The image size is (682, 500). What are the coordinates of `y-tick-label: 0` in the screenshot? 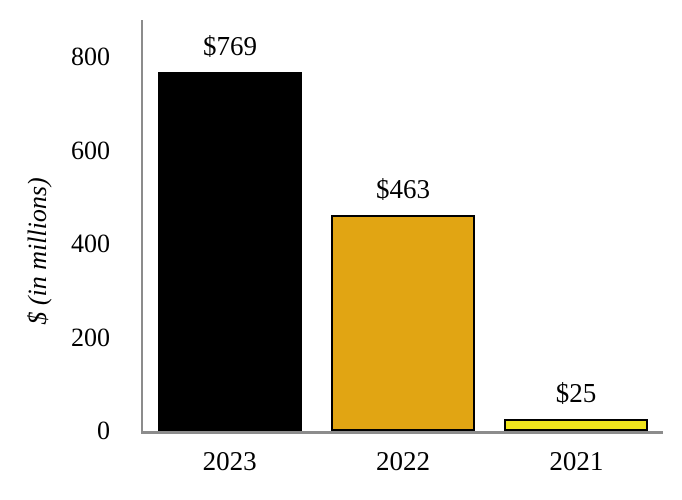 It's located at (103, 430).